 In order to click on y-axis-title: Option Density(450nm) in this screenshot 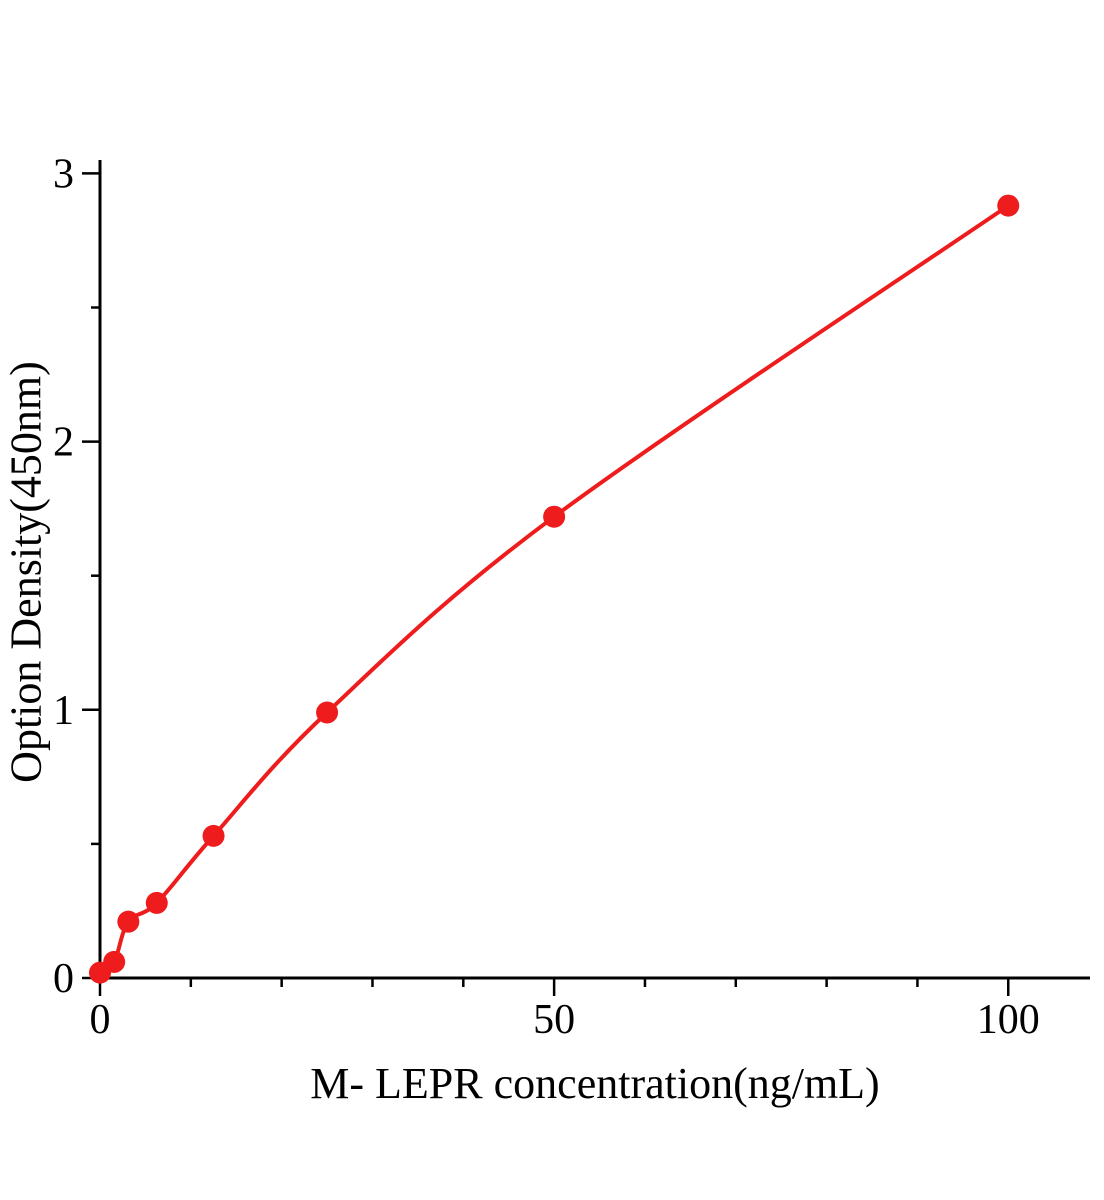, I will do `click(26, 572)`.